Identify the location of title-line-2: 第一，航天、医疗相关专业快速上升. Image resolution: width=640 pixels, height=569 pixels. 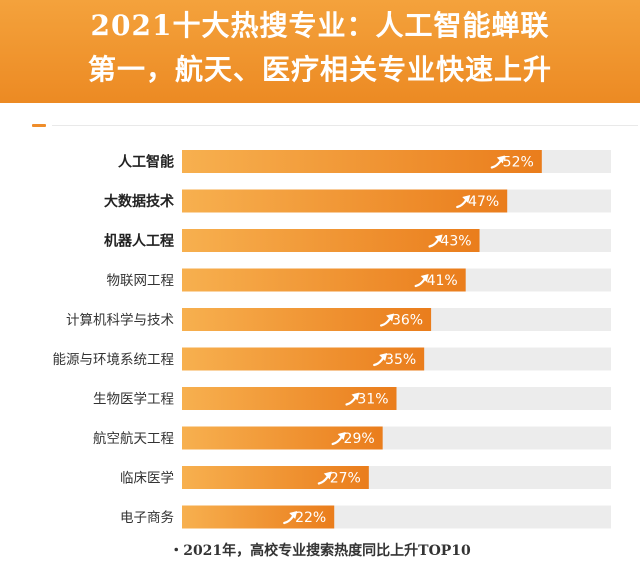
(319, 69).